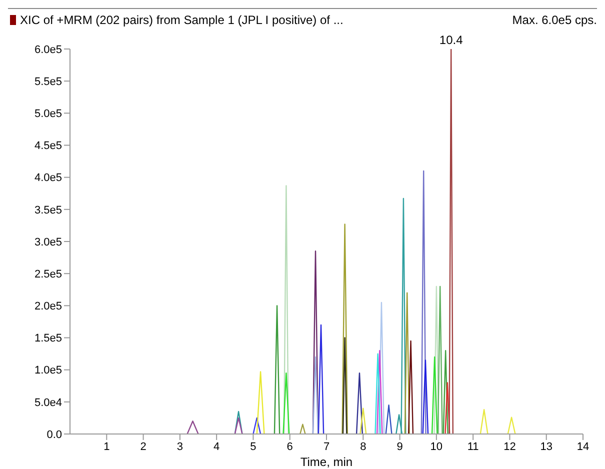 The height and width of the screenshot is (469, 605). I want to click on x-tick-label: 10, so click(436, 446).